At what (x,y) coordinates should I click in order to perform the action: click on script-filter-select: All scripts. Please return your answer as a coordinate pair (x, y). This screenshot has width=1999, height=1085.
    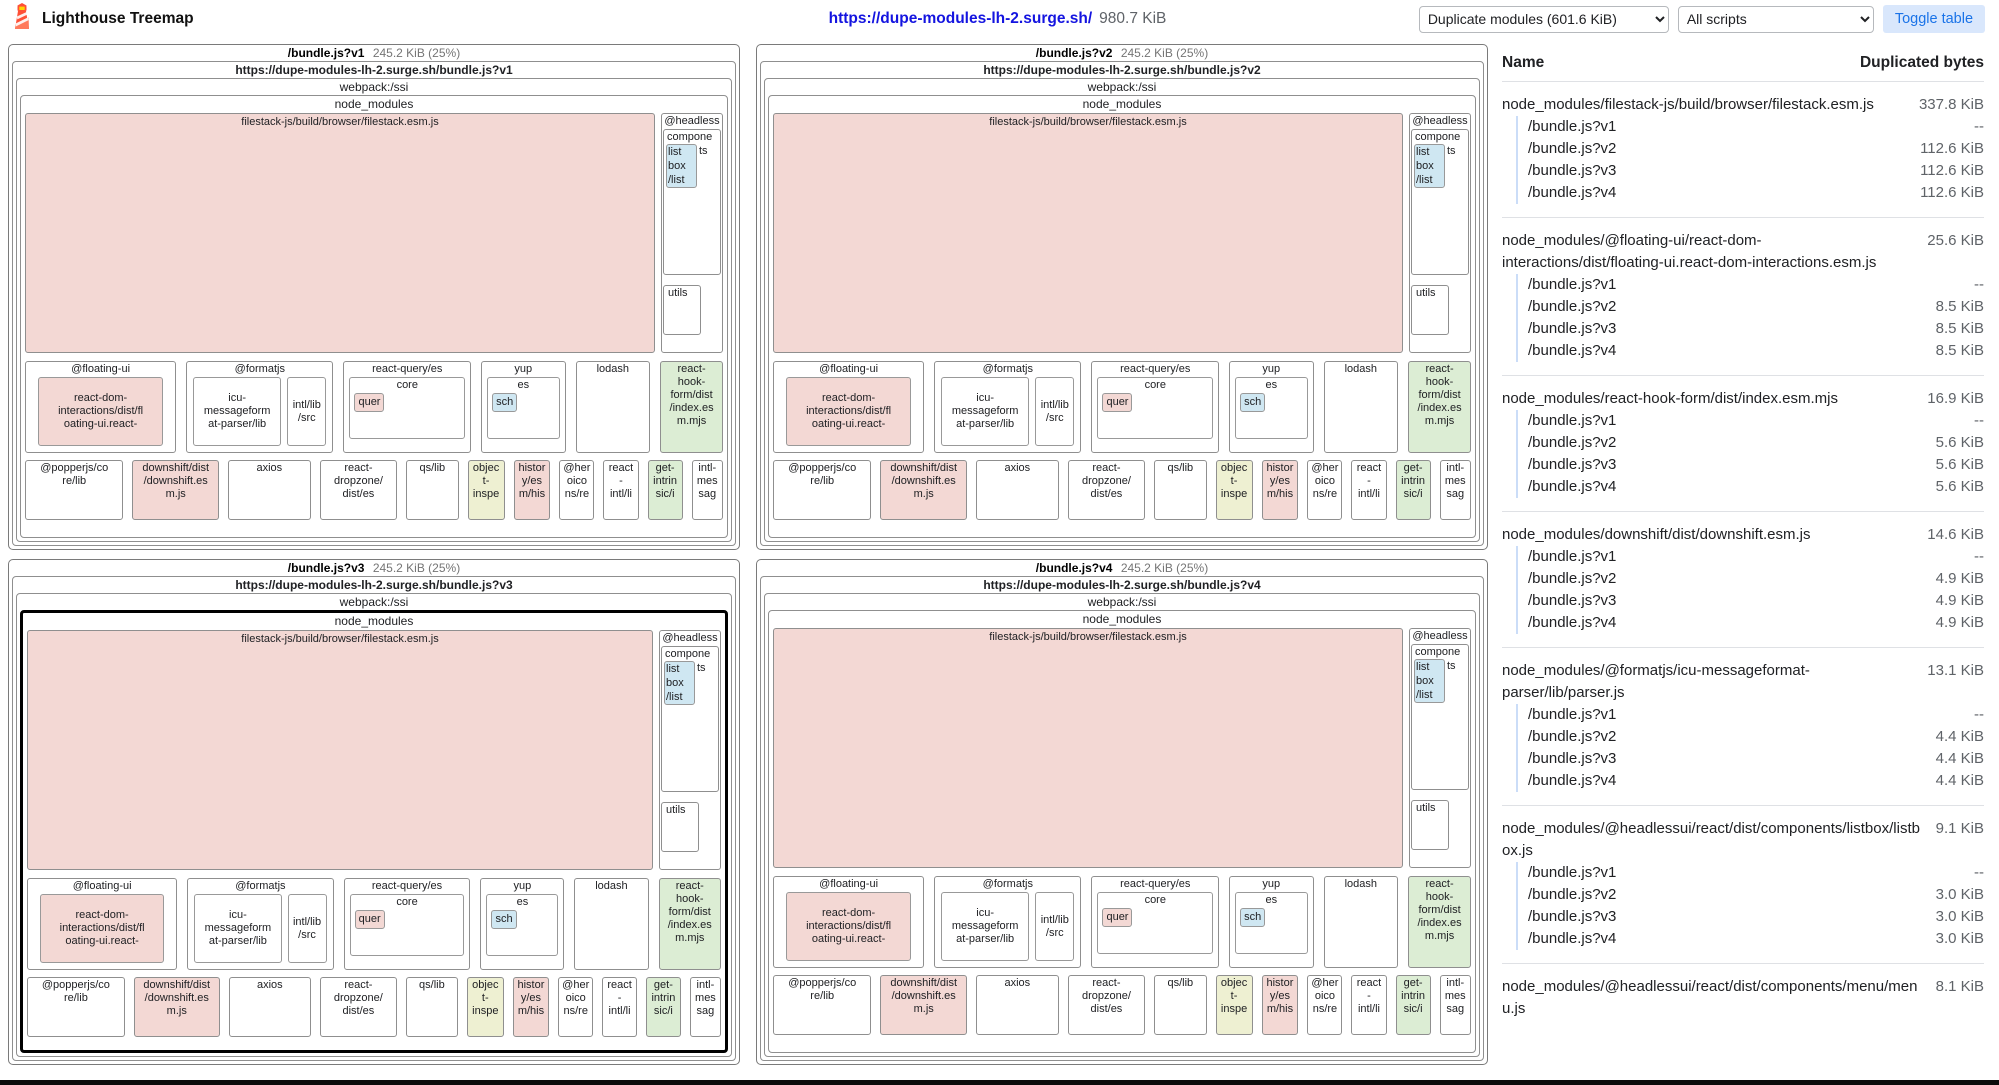
    Looking at the image, I should click on (1775, 19).